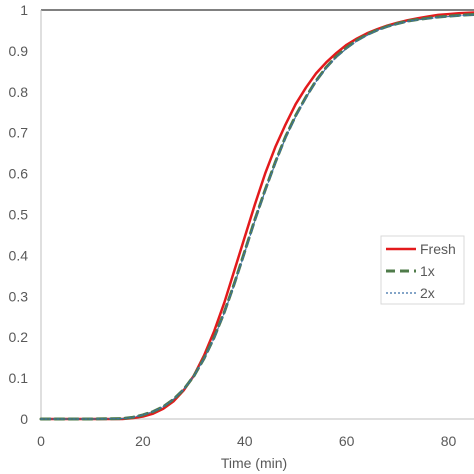 This screenshot has height=474, width=474. Describe the element at coordinates (19, 174) in the screenshot. I see `y-tick-label: 0.6` at that location.